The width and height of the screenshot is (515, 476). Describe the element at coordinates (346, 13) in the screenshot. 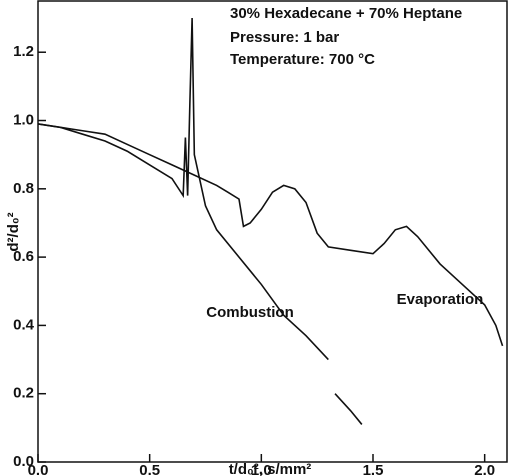

I see `annotation: 30% Hexadecane + 70% Heptane` at that location.